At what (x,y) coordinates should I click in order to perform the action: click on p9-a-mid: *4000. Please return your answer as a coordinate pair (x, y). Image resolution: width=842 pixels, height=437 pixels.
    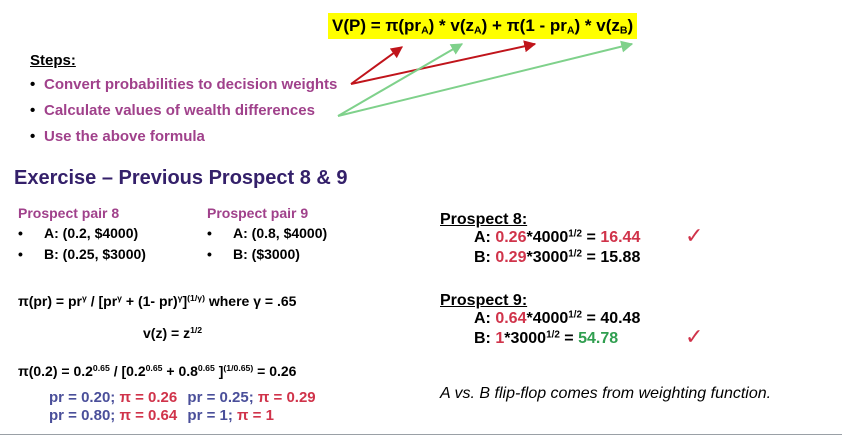
    Looking at the image, I should click on (547, 318).